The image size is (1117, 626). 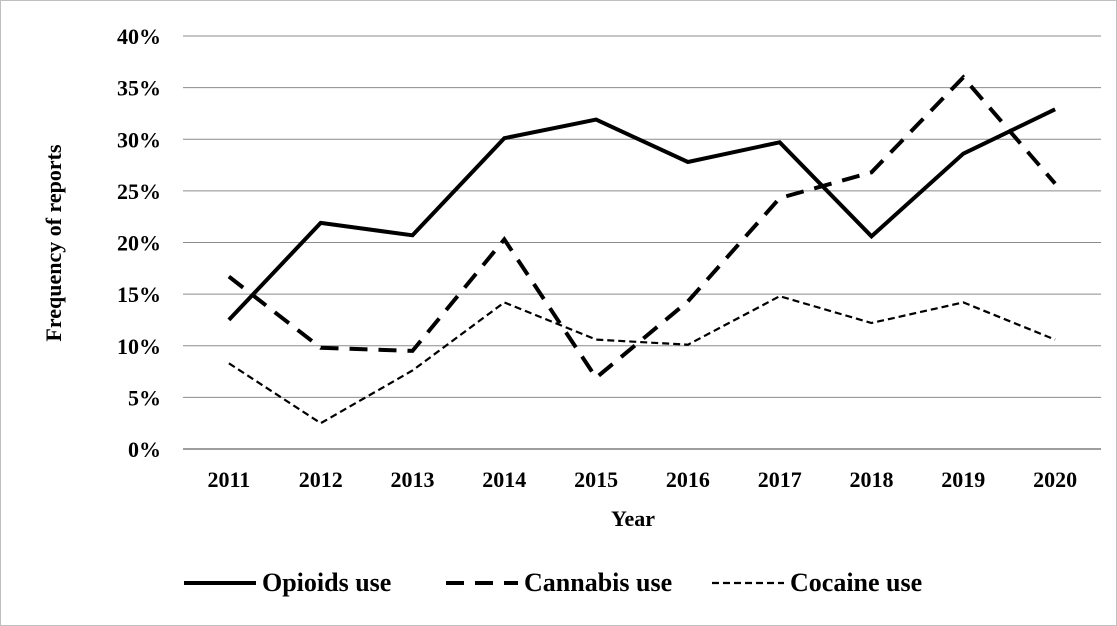 I want to click on legend-entry: Cannabis use, so click(x=559, y=582).